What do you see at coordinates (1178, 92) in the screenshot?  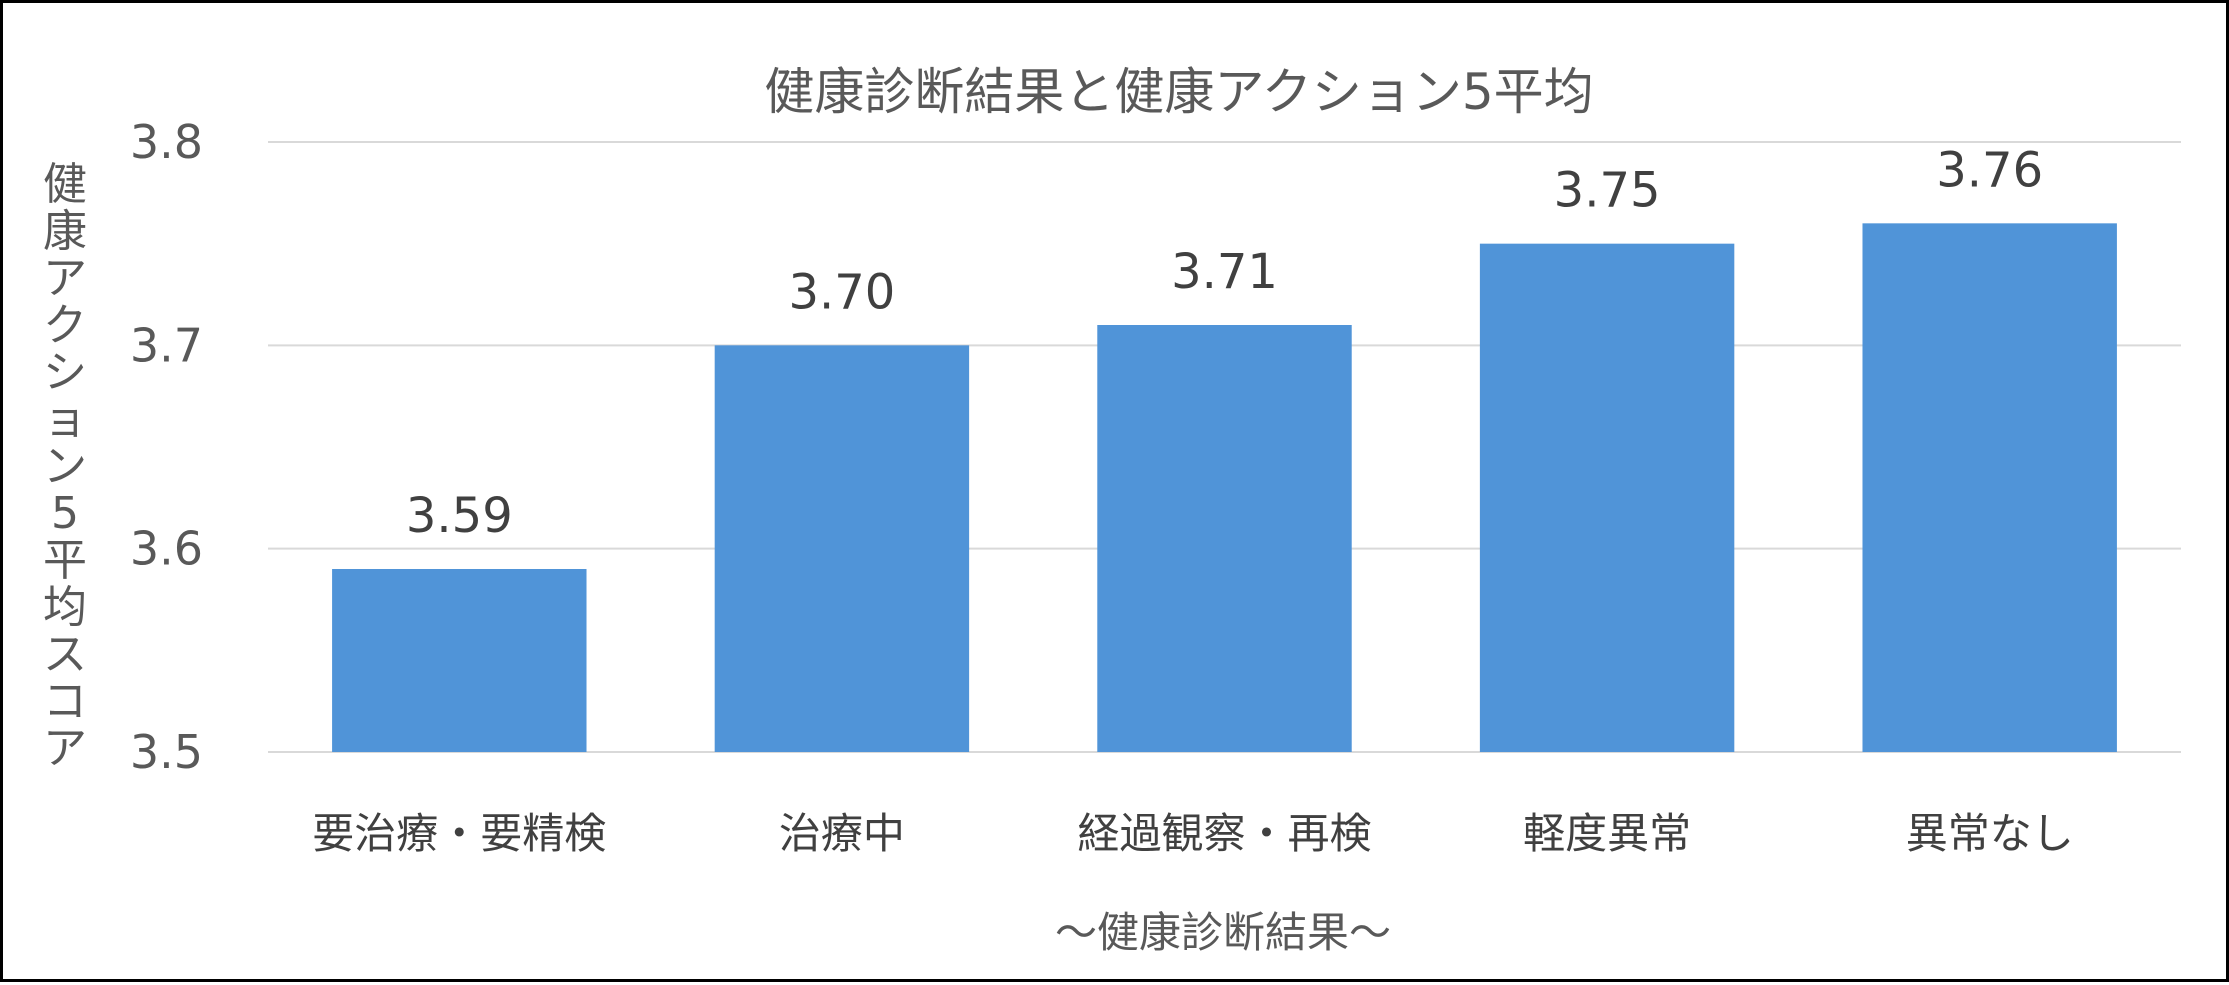 I see `chart-title: 健康診断結果と健康アクション5平均` at bounding box center [1178, 92].